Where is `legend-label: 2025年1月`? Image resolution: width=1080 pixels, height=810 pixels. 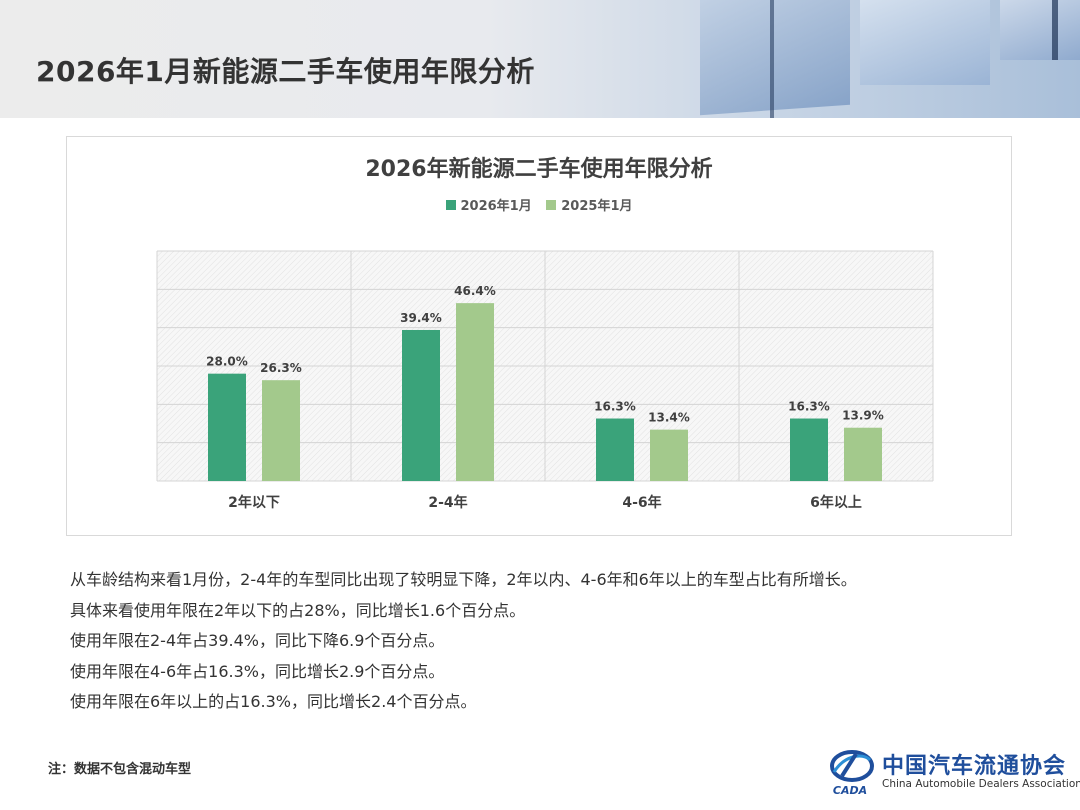
legend-label: 2025年1月 is located at coordinates (597, 206).